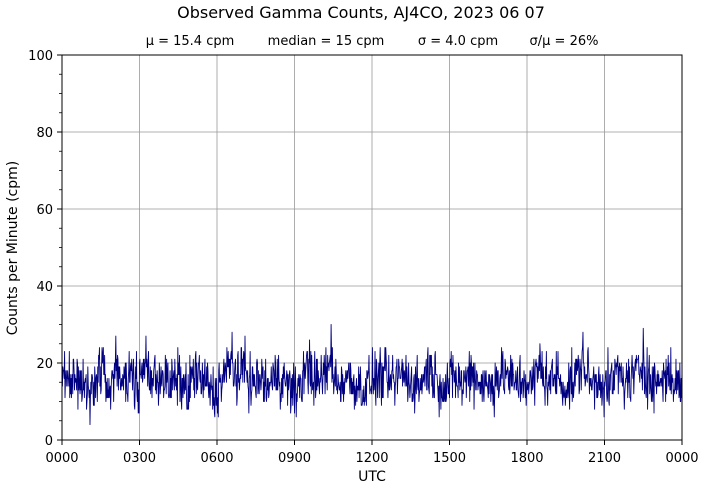 This screenshot has width=705, height=489. I want to click on y-axis-ticks: 0 20 40 60 80 100, so click(45, 249).